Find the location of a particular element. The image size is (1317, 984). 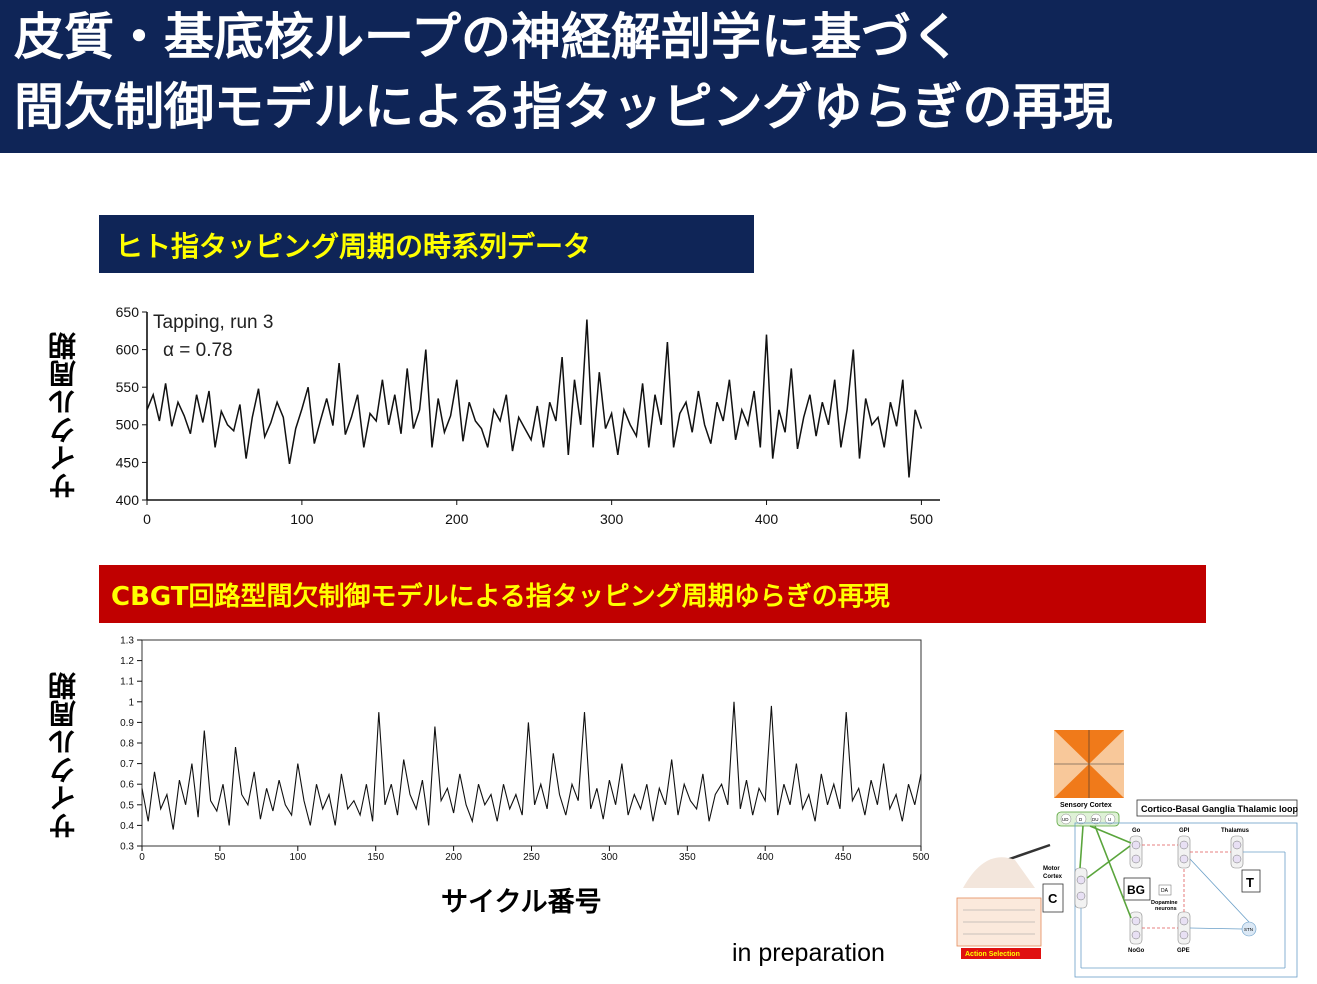

y-tick-label: 1 is located at coordinates (131, 702).